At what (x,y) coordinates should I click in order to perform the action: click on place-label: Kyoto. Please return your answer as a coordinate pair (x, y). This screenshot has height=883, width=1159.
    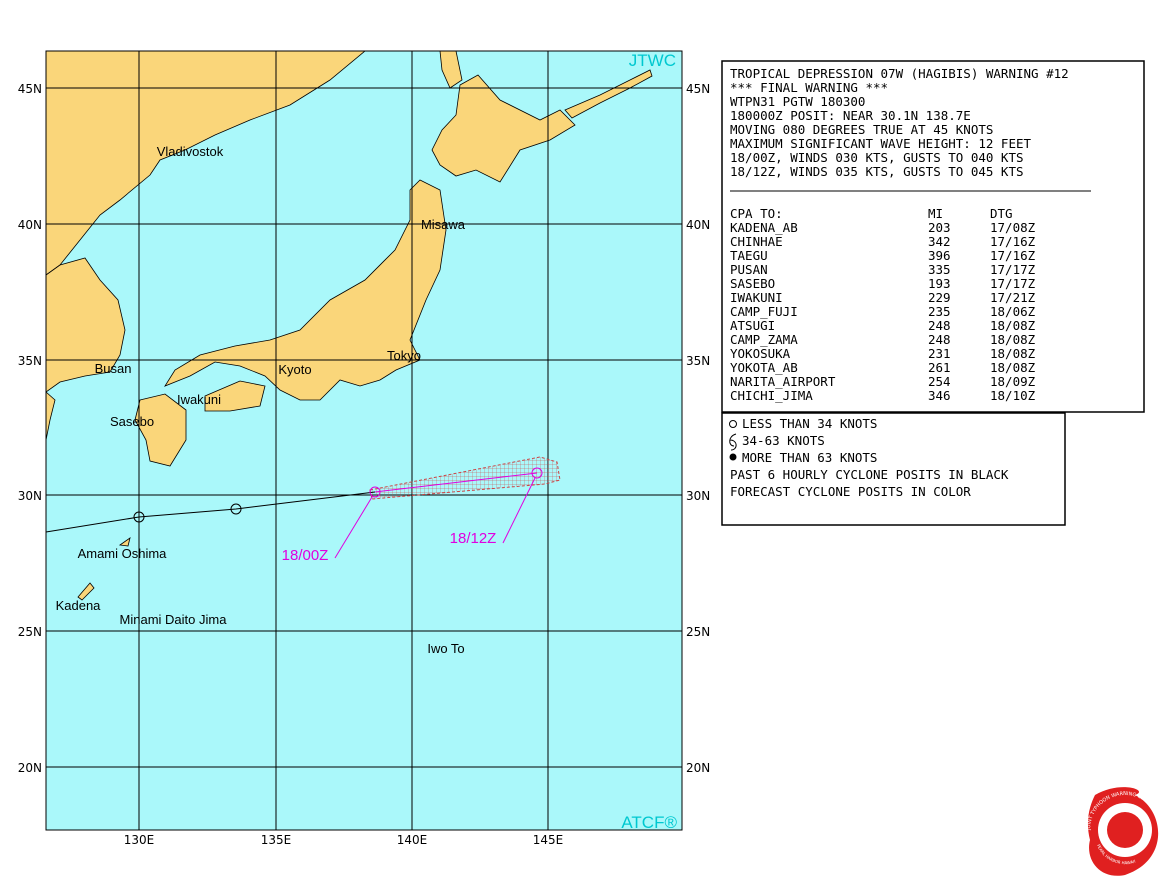
    Looking at the image, I should click on (294, 369).